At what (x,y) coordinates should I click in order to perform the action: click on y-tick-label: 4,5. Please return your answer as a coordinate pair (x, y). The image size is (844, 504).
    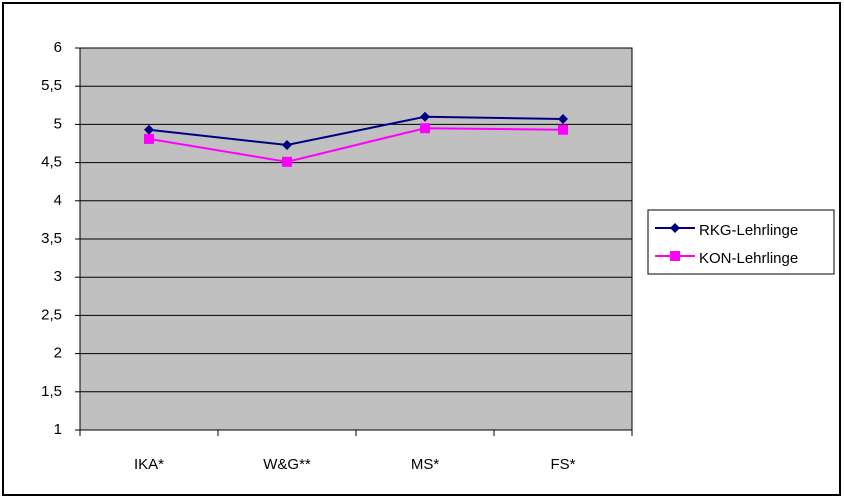
    Looking at the image, I should click on (51, 162).